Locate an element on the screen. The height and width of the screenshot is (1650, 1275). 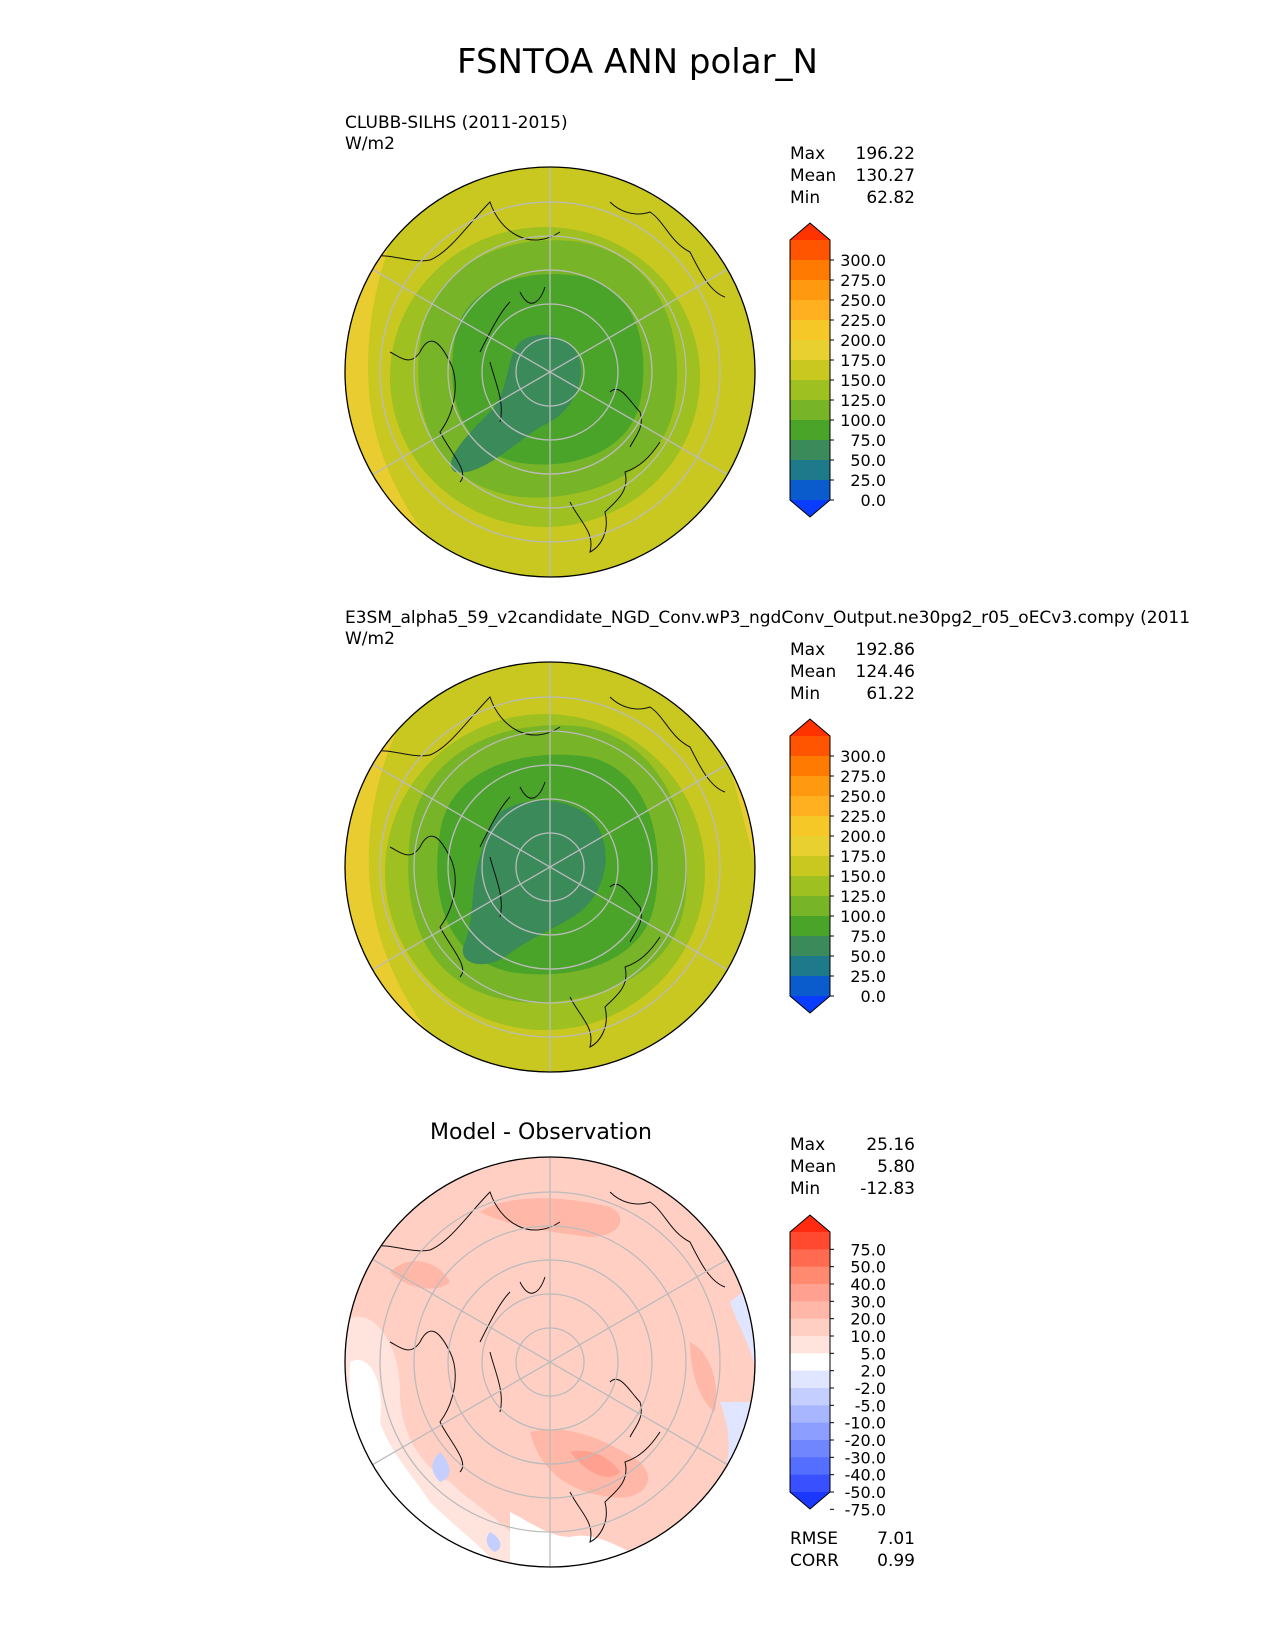
panel-3-colorbar-tick-label: -40.0 is located at coordinates (865, 1475).